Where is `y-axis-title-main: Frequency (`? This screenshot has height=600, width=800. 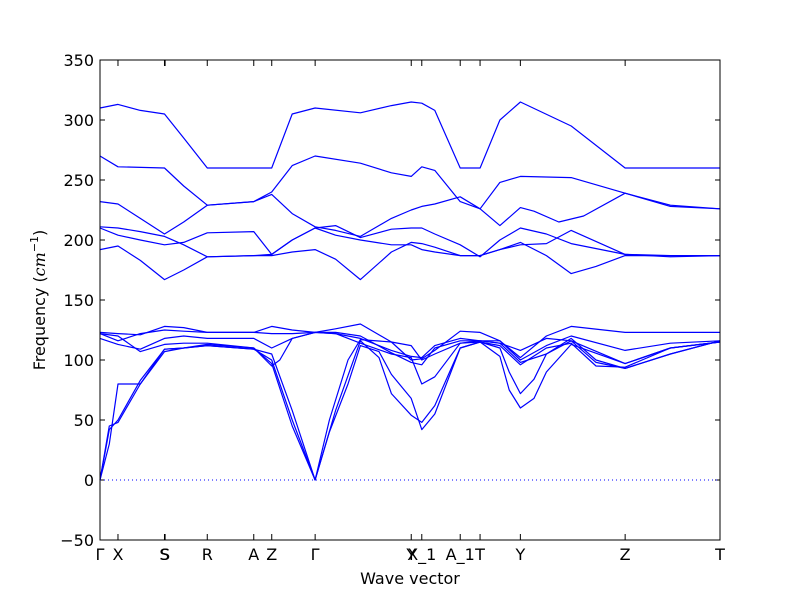
y-axis-title-main: Frequency ( is located at coordinates (39, 323).